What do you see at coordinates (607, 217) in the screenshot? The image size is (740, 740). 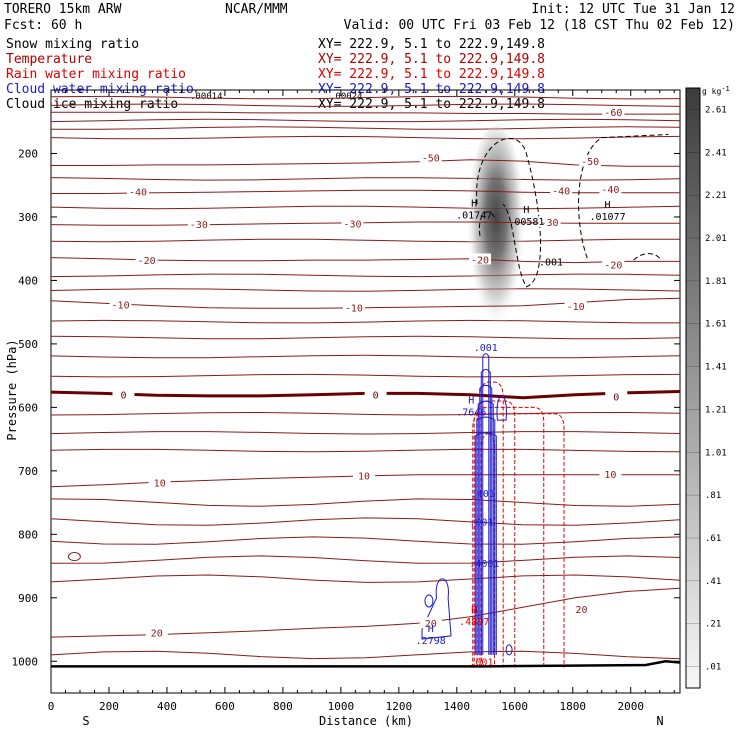 I see `max-marker-value: .01077` at bounding box center [607, 217].